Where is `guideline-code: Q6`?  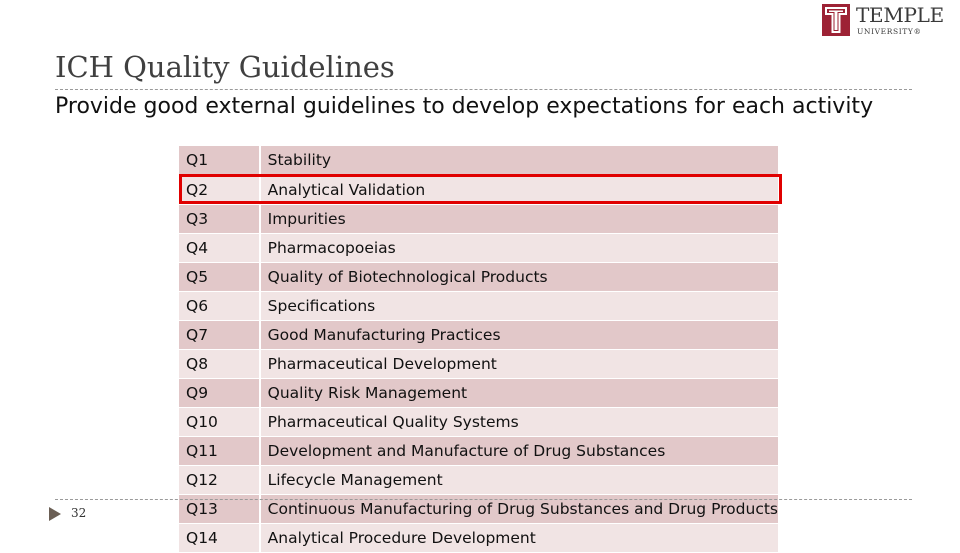
guideline-code: Q6 is located at coordinates (220, 306).